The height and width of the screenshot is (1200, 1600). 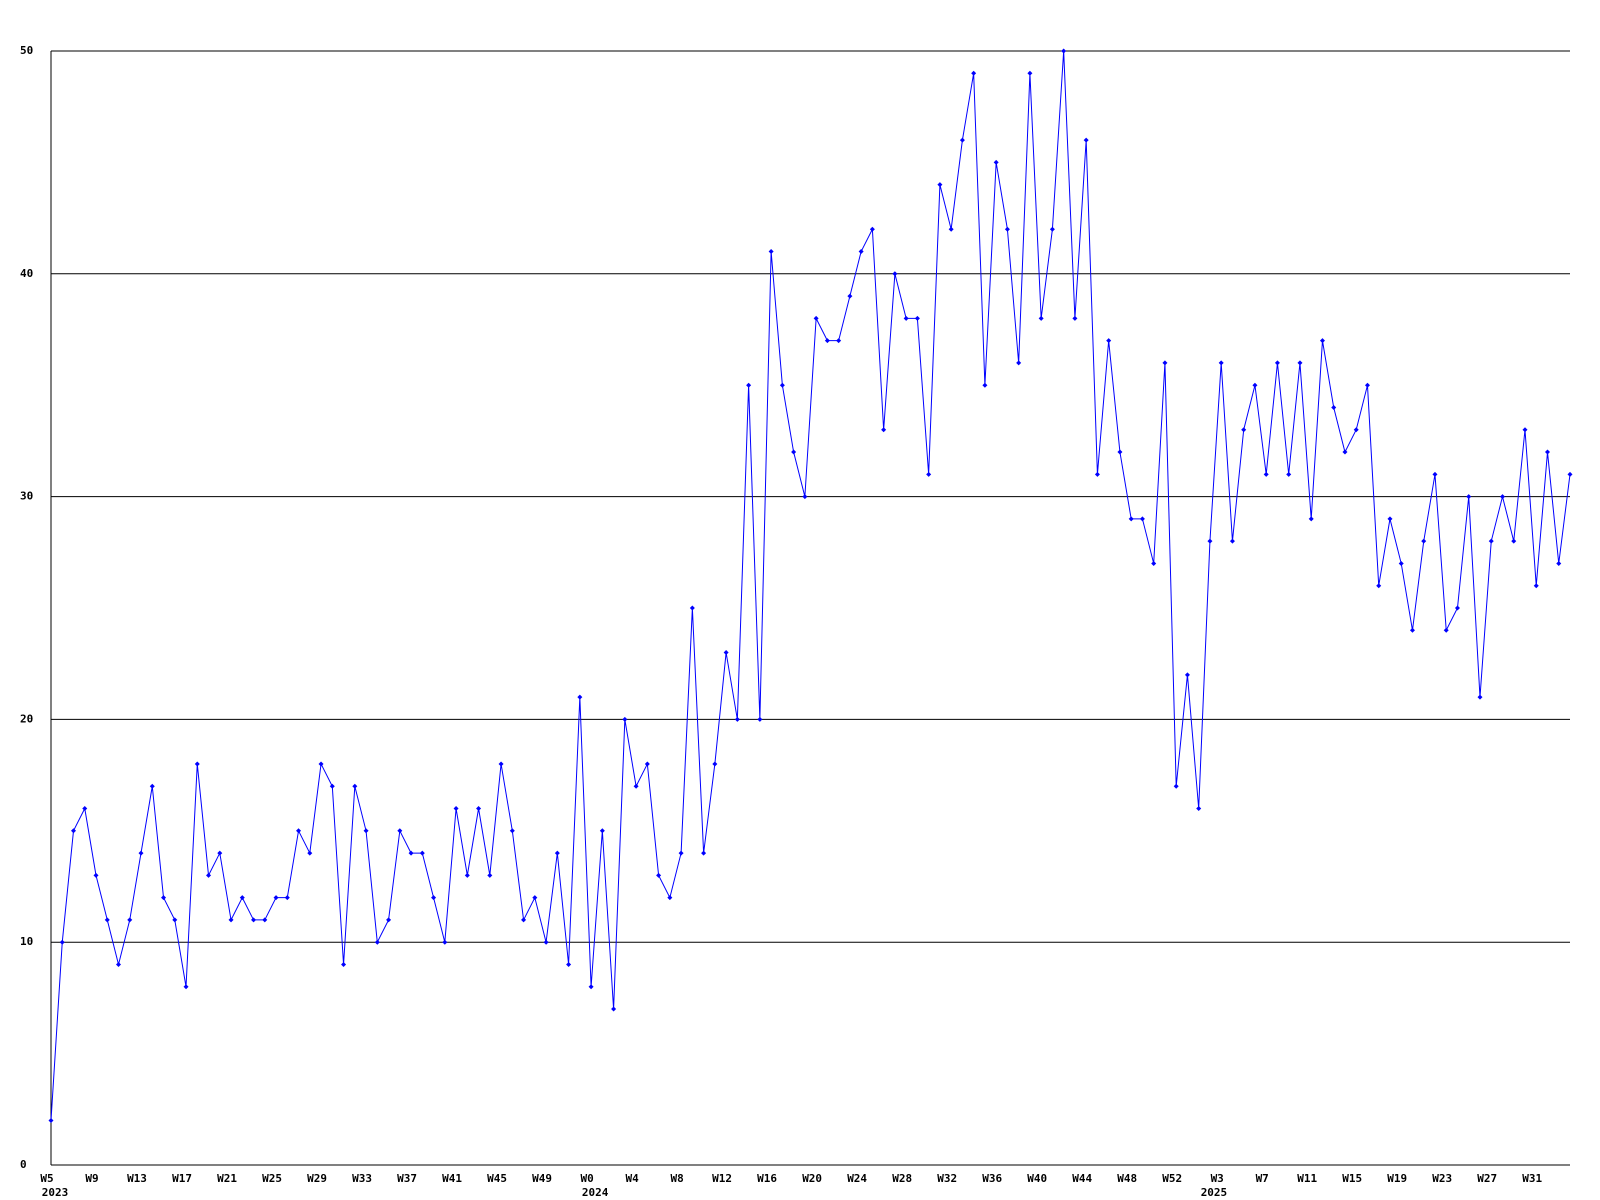 I want to click on x-tick-label: W32, so click(x=947, y=1178).